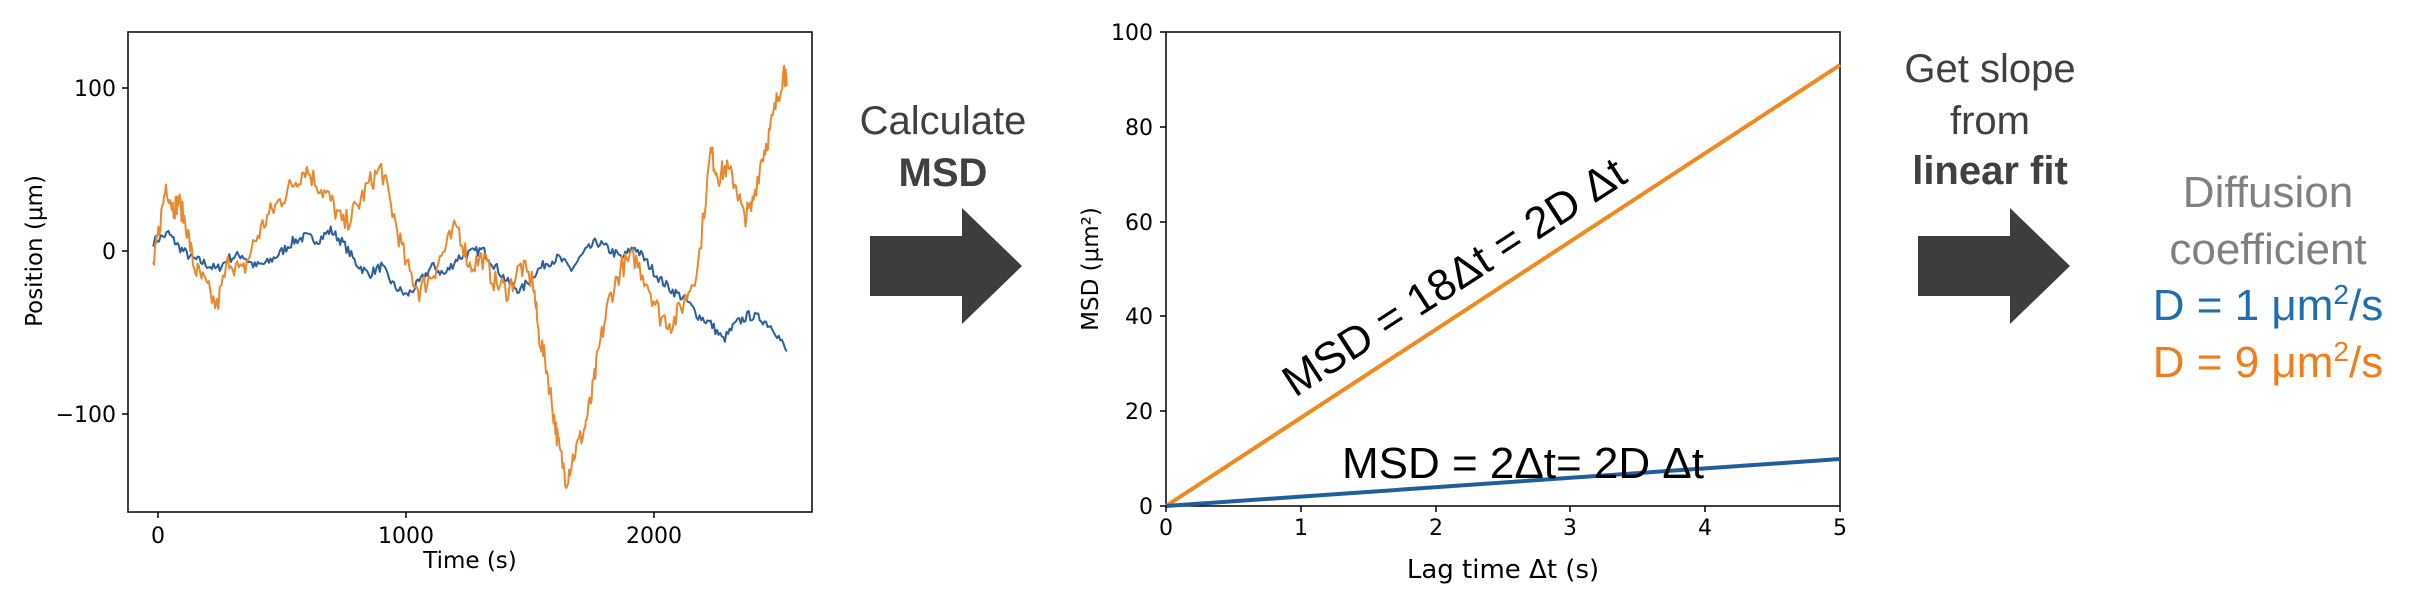  What do you see at coordinates (1523, 463) in the screenshot?
I see `msd-annotation-d1: MSD = 2Δt= 2D Δt` at bounding box center [1523, 463].